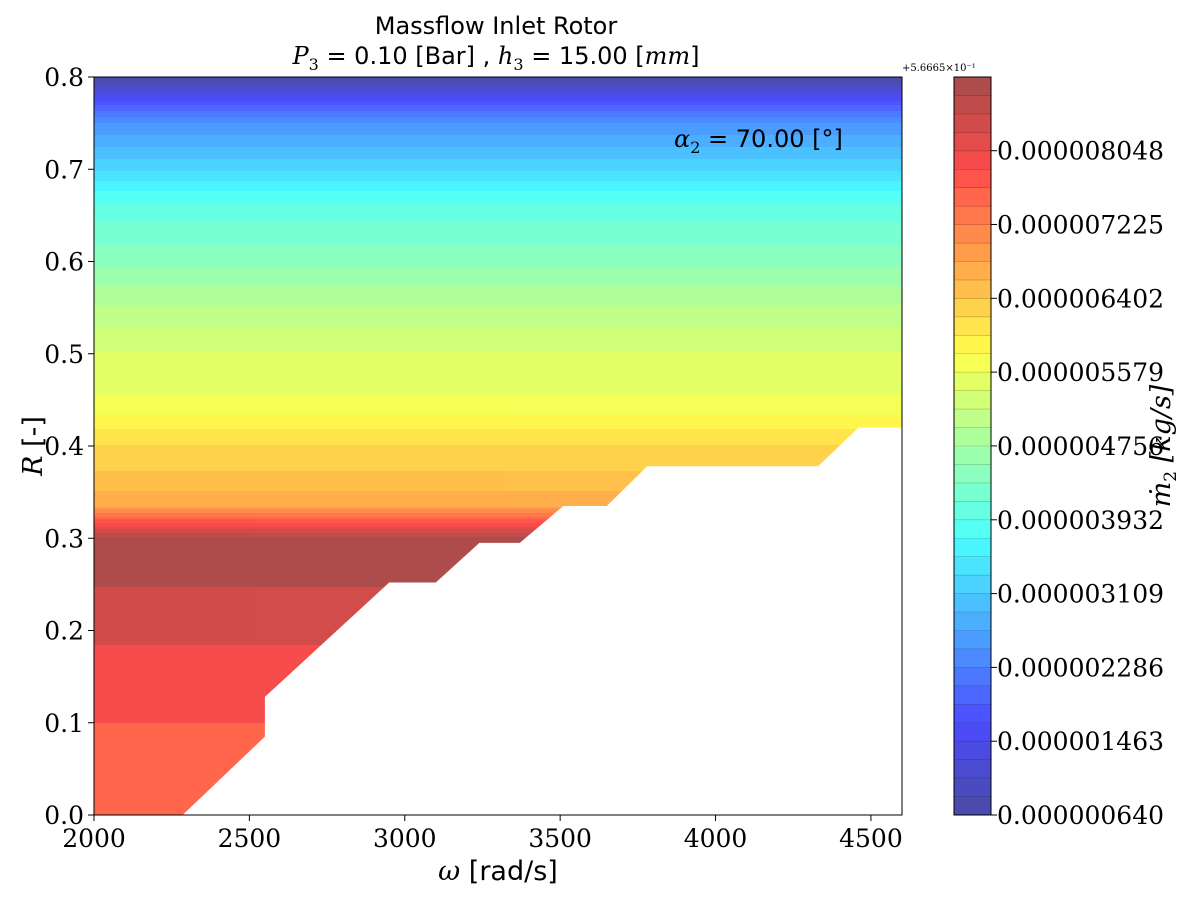  Describe the element at coordinates (33, 446) in the screenshot. I see `y-axis-label: R [-]` at that location.